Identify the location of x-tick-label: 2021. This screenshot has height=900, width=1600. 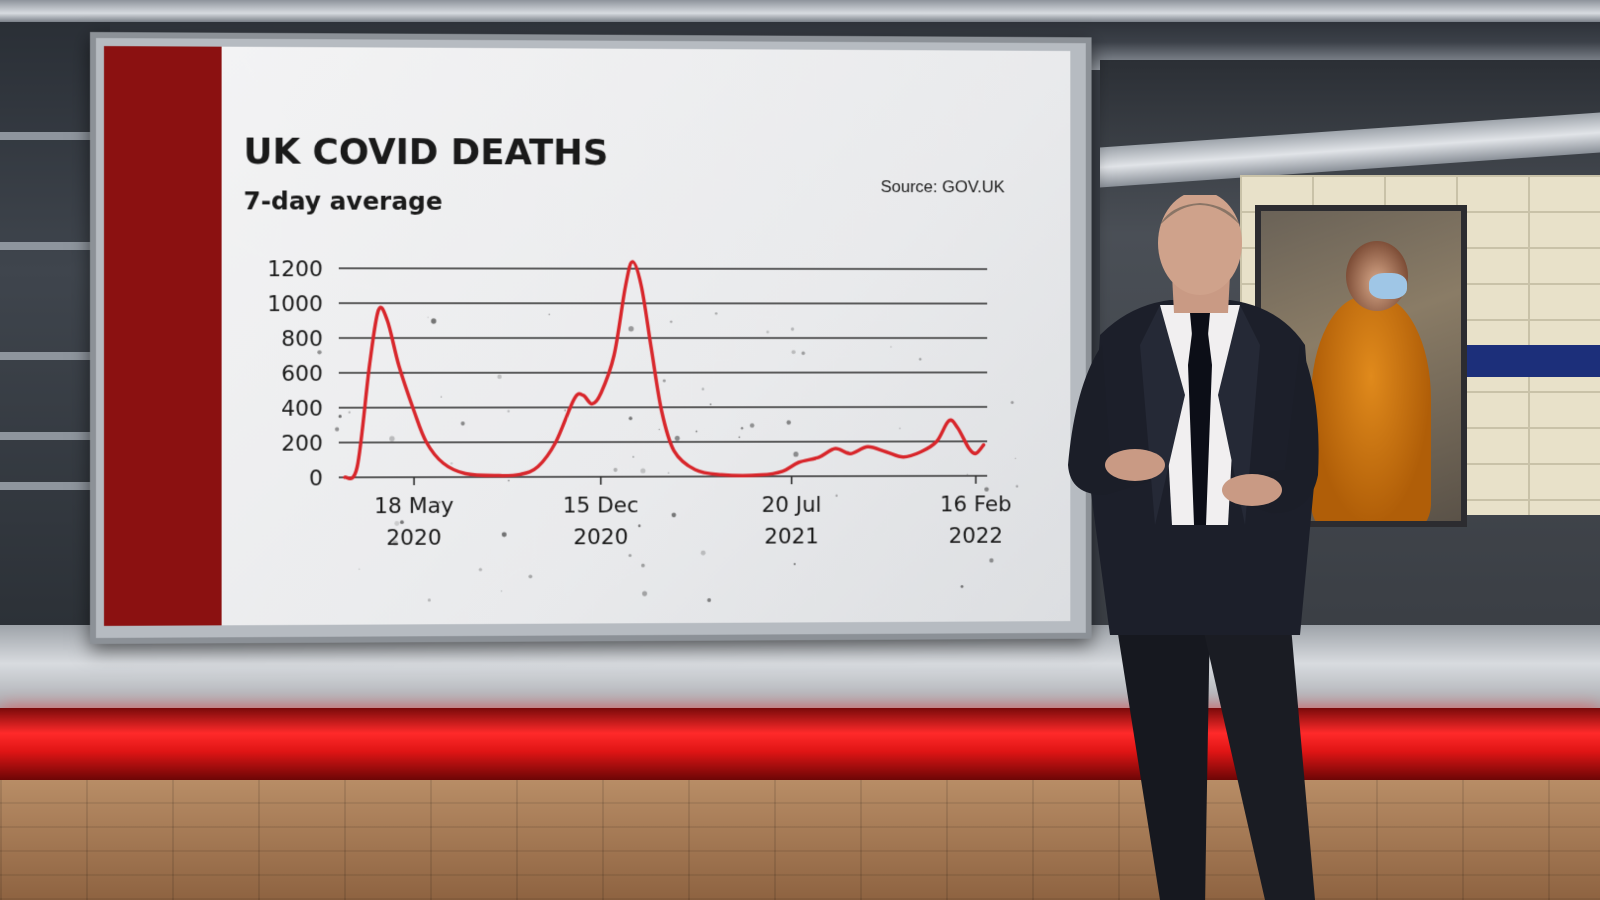
(791, 537).